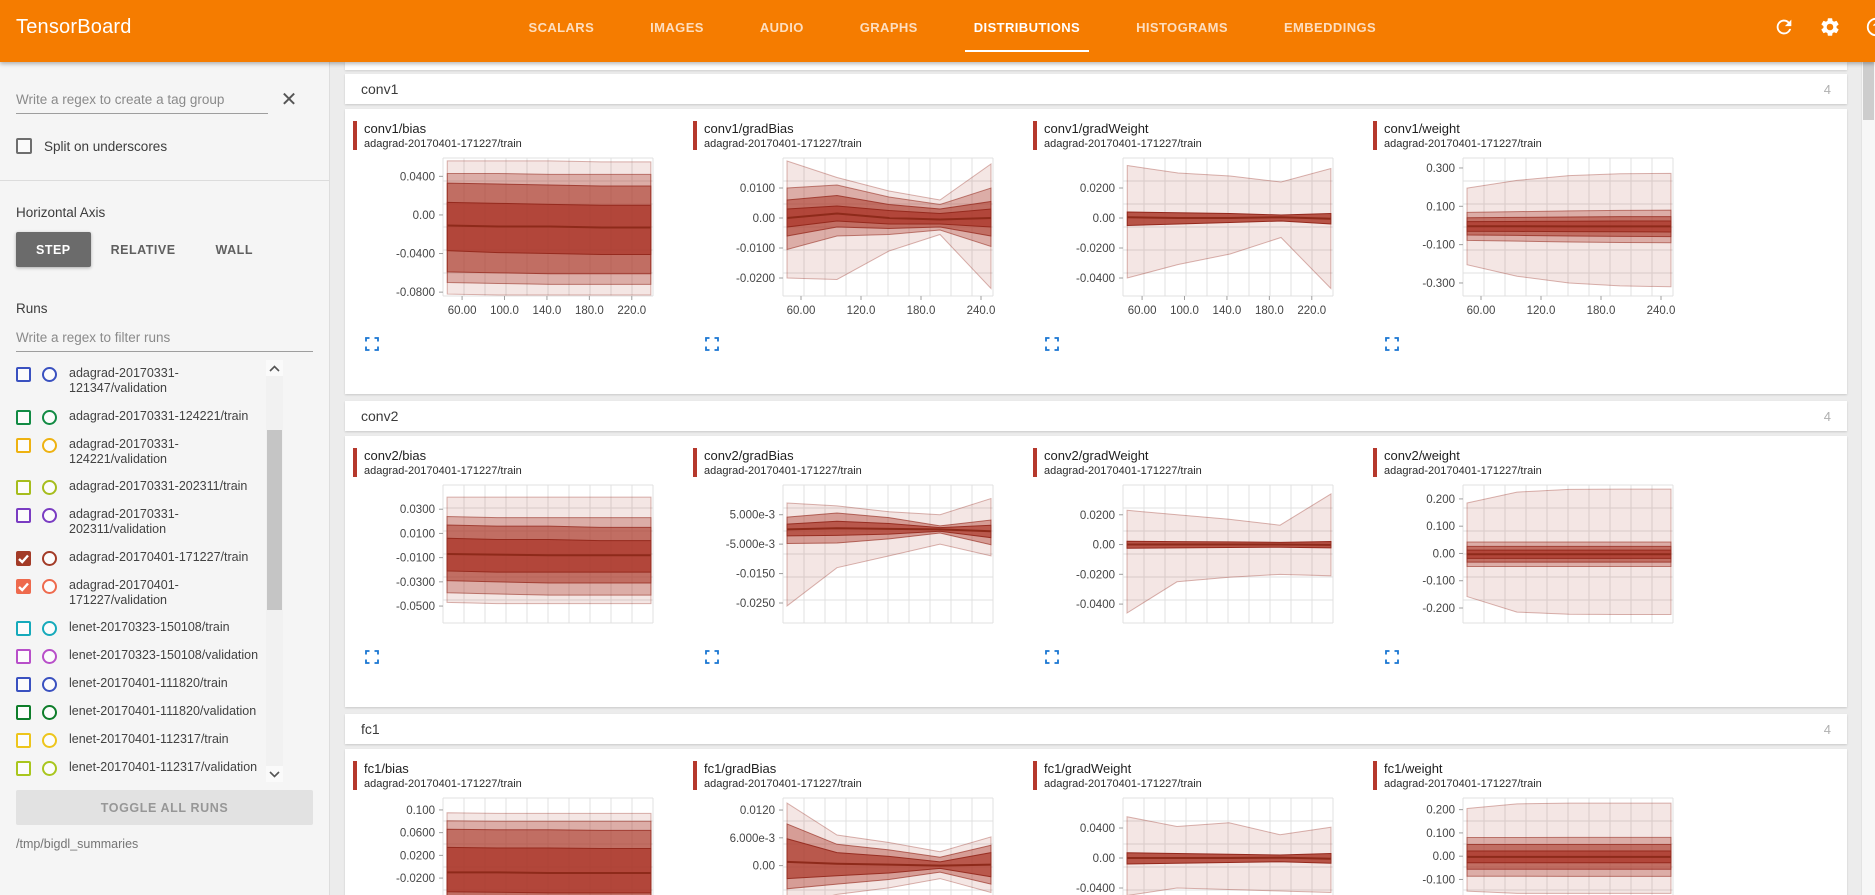 Image resolution: width=1875 pixels, height=895 pixels. What do you see at coordinates (138, 452) in the screenshot?
I see `run-row: adagrad-20170331-124221/validation` at bounding box center [138, 452].